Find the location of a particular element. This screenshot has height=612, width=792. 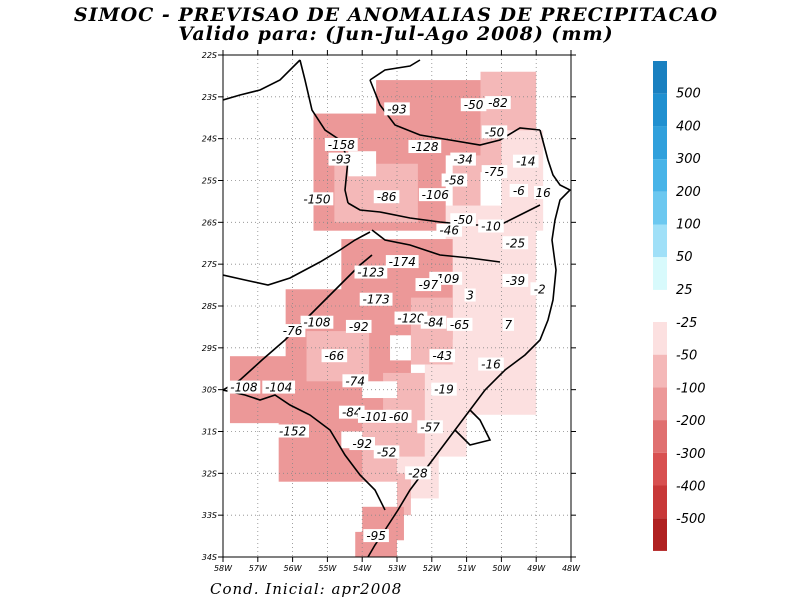

anomaly-value-label: -57 is located at coordinates (430, 427).